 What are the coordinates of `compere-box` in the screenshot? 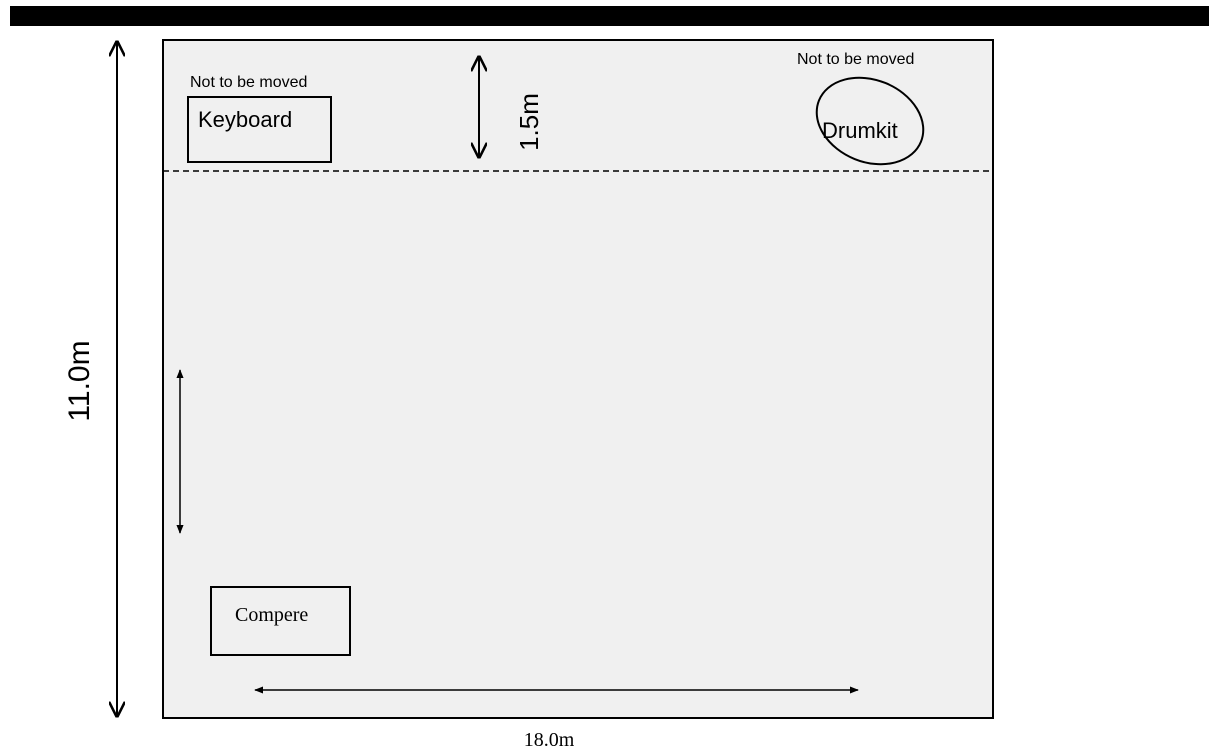 It's located at (280, 621).